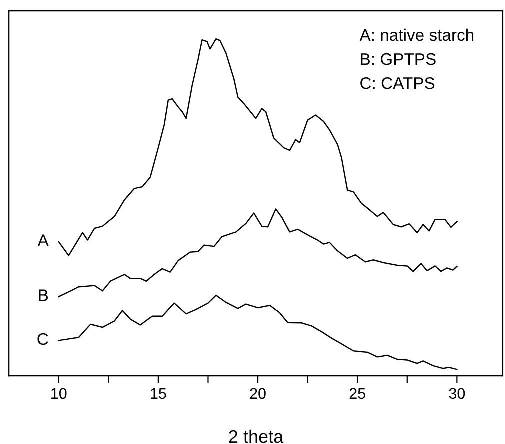 The height and width of the screenshot is (444, 505). I want to click on x-tick-label: 10, so click(59, 394).